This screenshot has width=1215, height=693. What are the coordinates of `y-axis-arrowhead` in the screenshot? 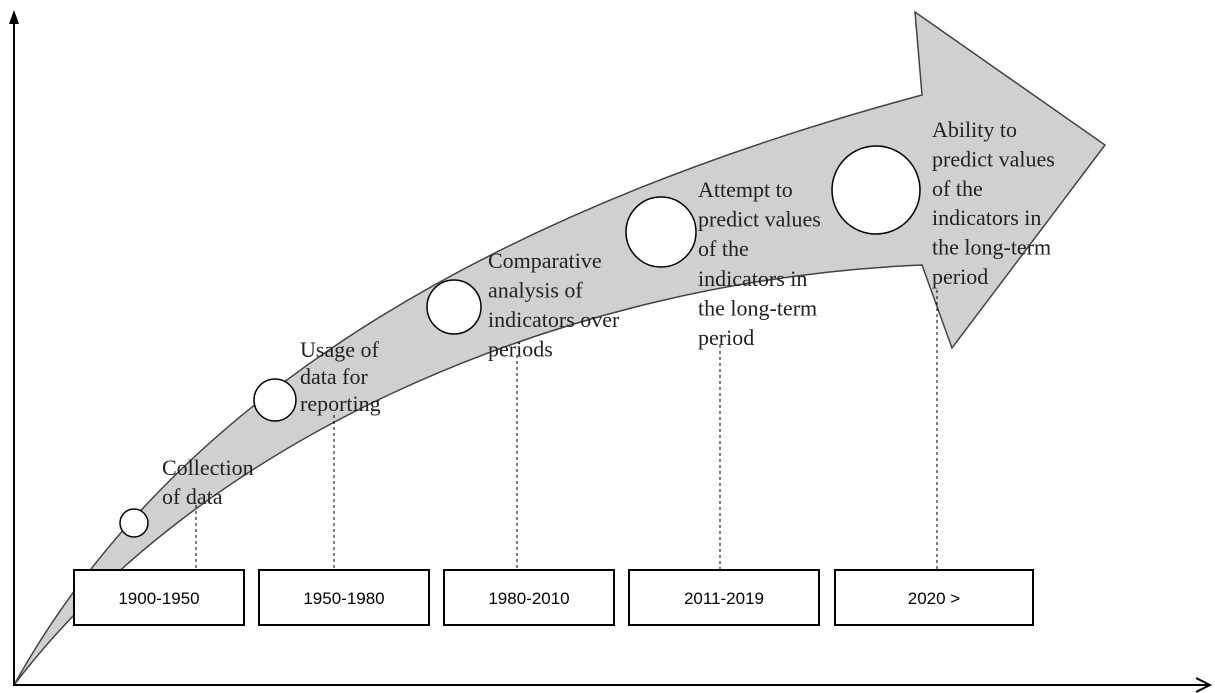 It's located at (14, 17).